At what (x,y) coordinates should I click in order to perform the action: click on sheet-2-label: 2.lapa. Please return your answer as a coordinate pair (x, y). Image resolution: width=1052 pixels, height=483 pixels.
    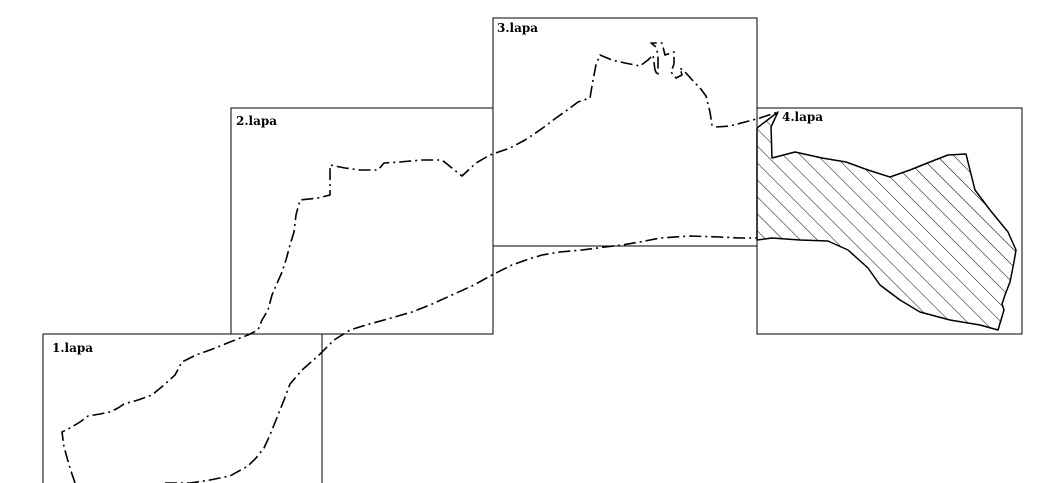
    Looking at the image, I should click on (257, 121).